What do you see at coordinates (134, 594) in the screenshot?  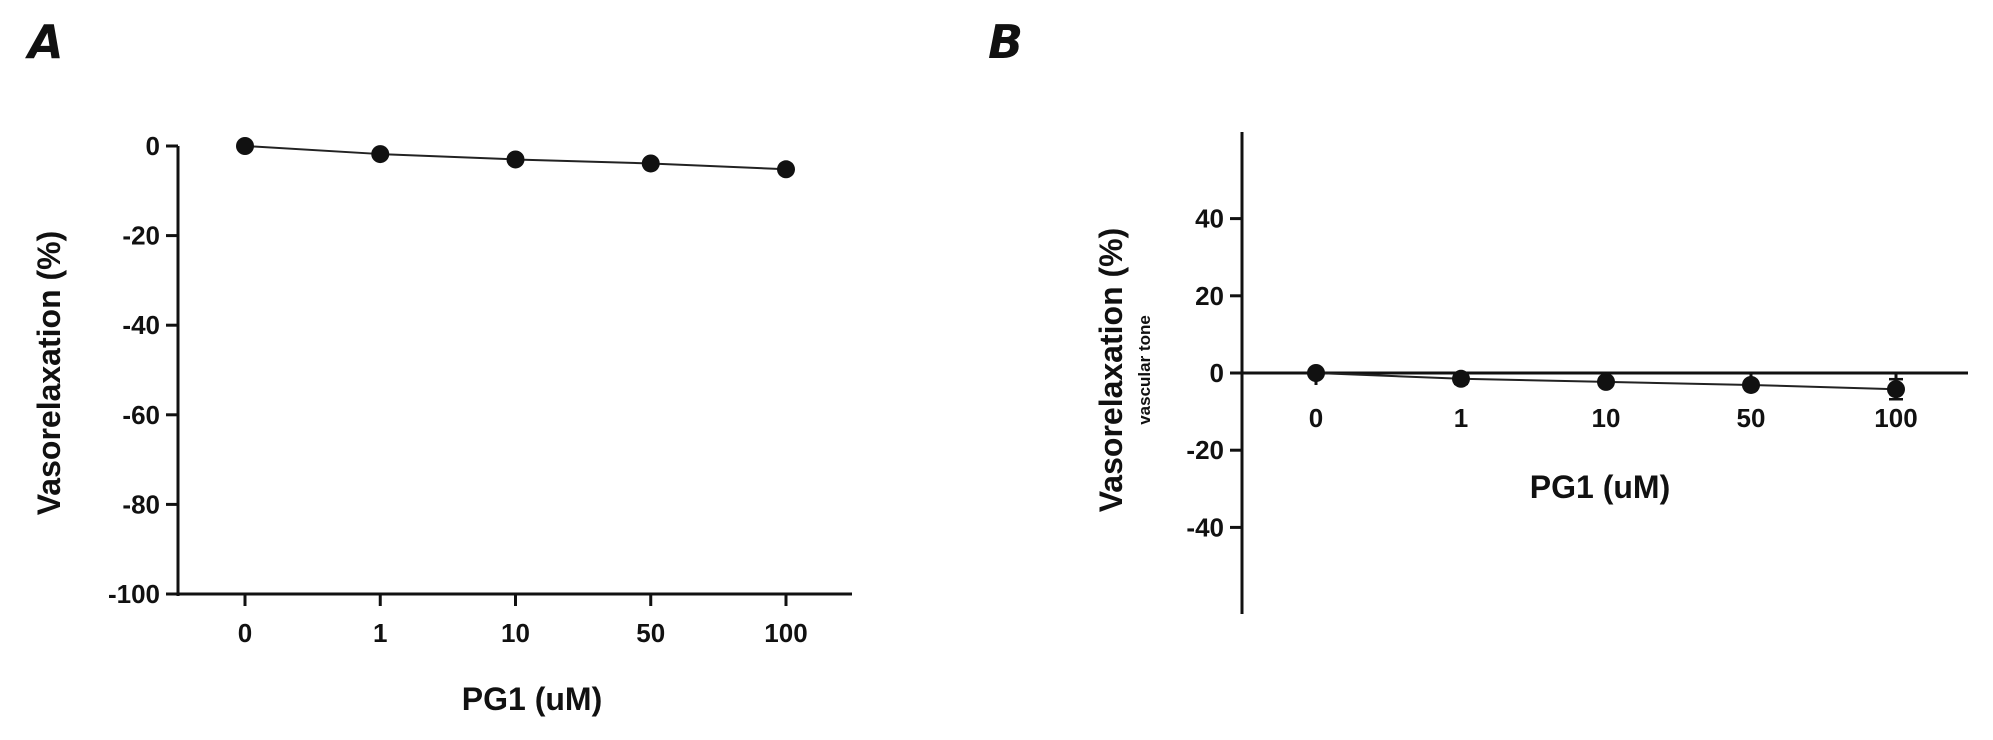 I see `panel-a-y-tick-label: -100` at bounding box center [134, 594].